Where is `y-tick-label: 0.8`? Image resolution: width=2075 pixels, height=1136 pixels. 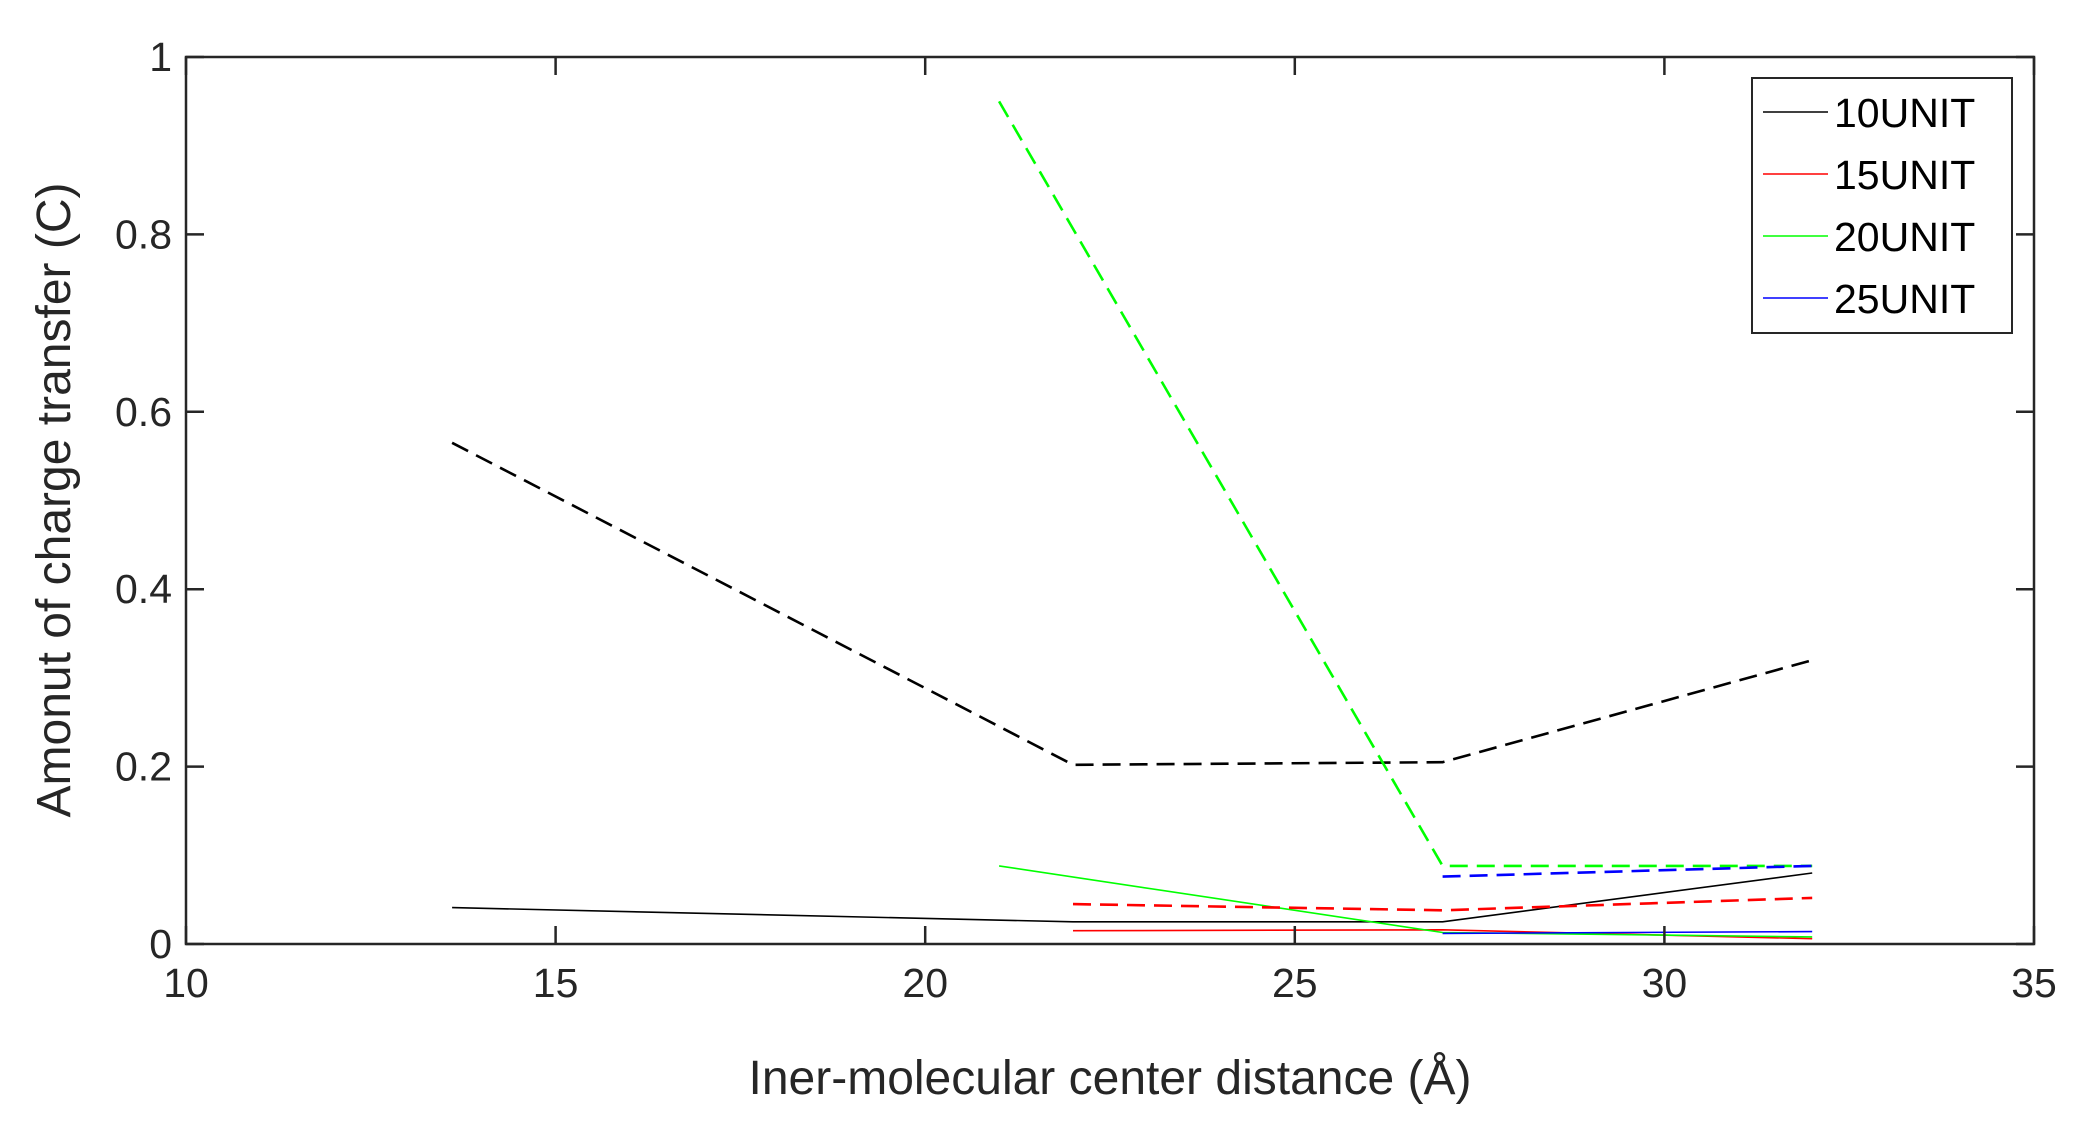
y-tick-label: 0.8 is located at coordinates (143, 234).